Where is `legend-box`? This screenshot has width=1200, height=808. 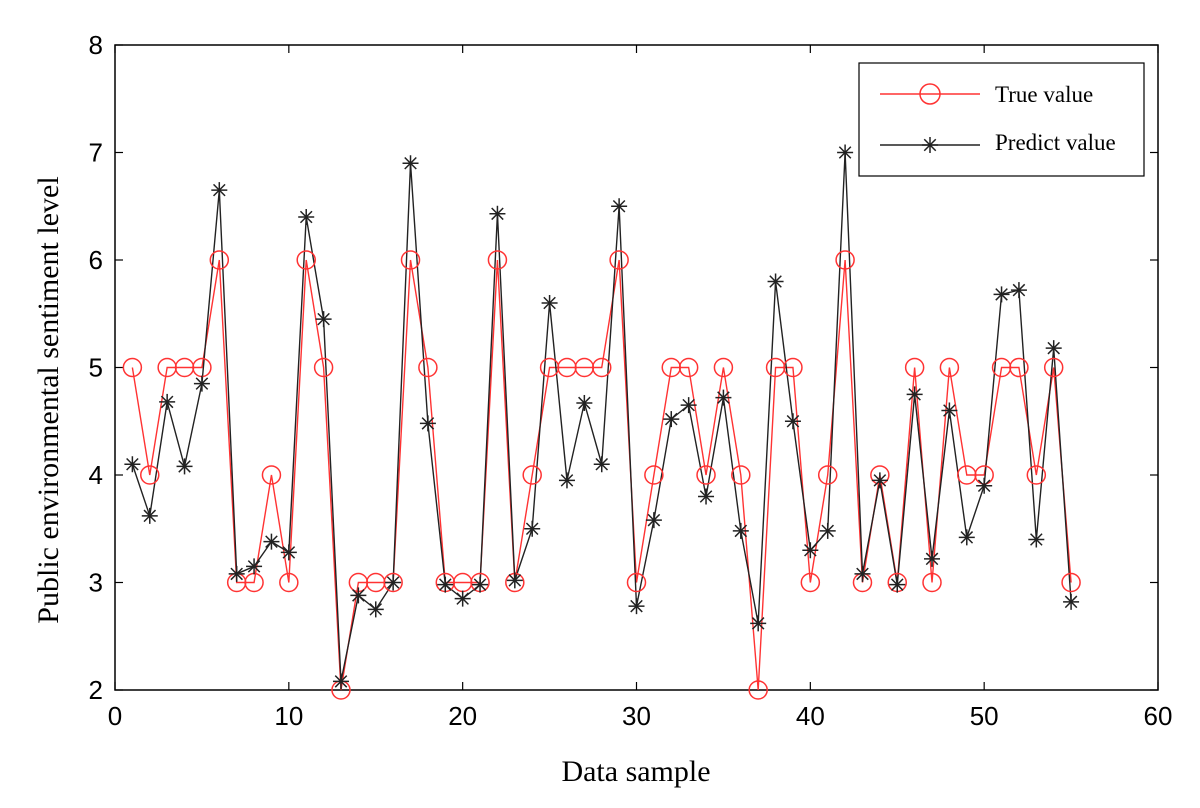 legend-box is located at coordinates (1001, 119).